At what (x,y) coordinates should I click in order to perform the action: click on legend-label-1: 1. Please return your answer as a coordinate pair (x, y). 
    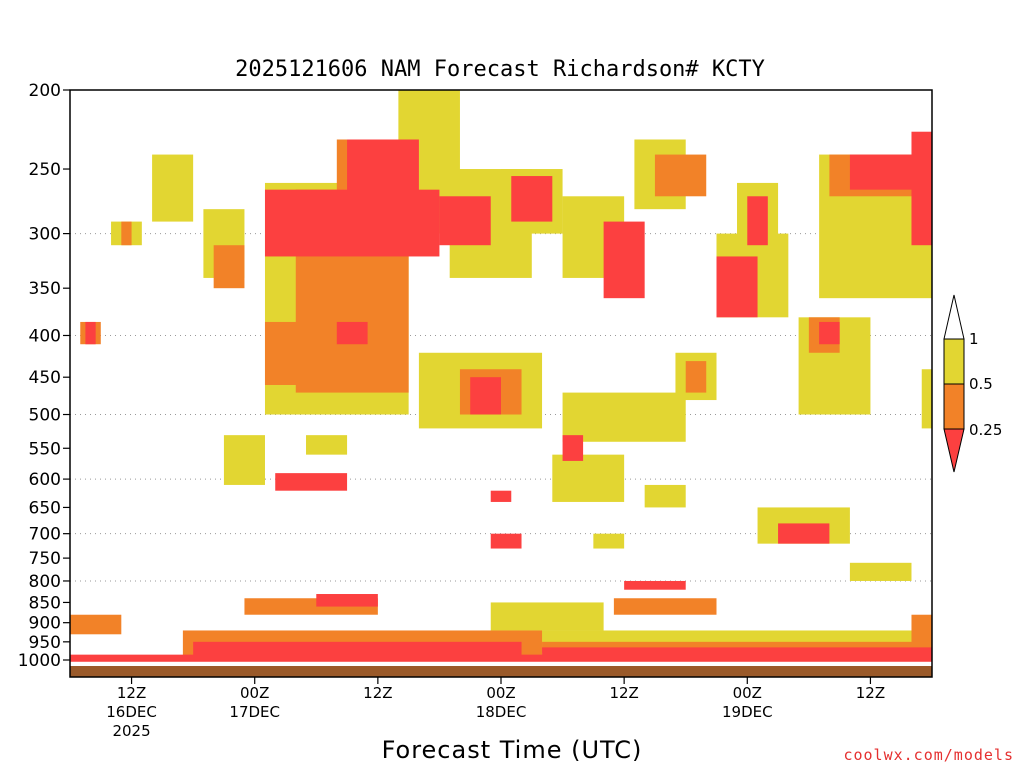
    Looking at the image, I should click on (974, 339).